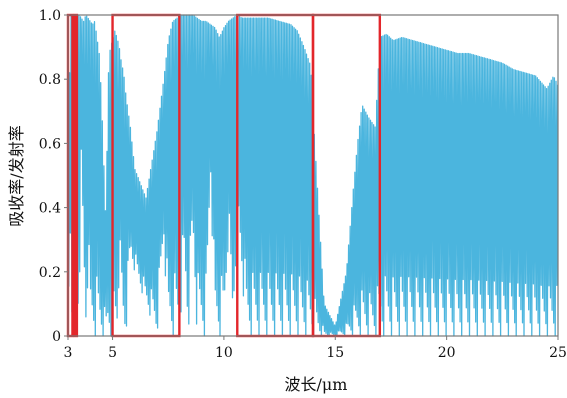  What do you see at coordinates (447, 353) in the screenshot?
I see `x-tick-label: 20` at bounding box center [447, 353].